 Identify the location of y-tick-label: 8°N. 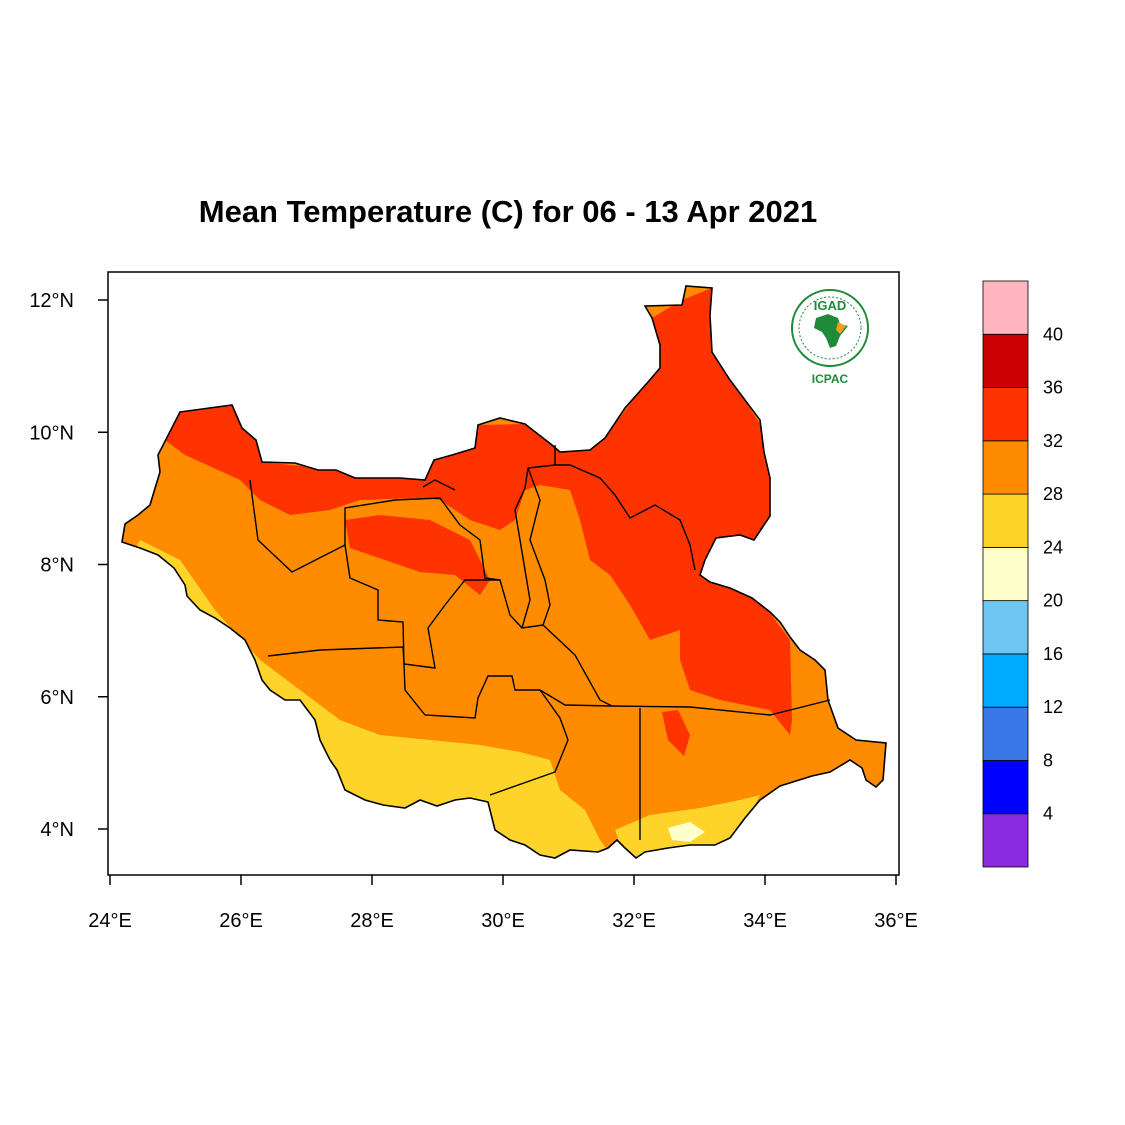
(57, 566).